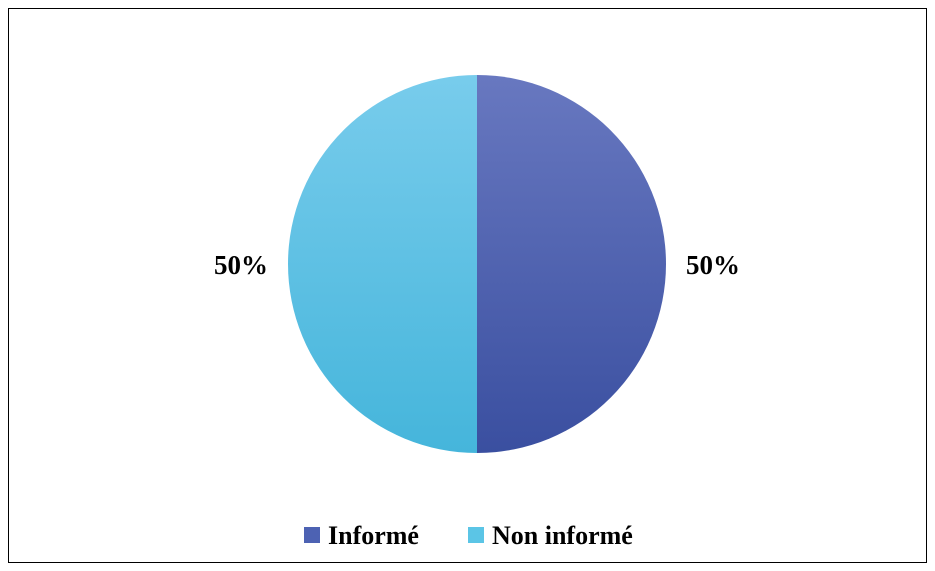  I want to click on legend-label-non-informe: Non informé, so click(562, 535).